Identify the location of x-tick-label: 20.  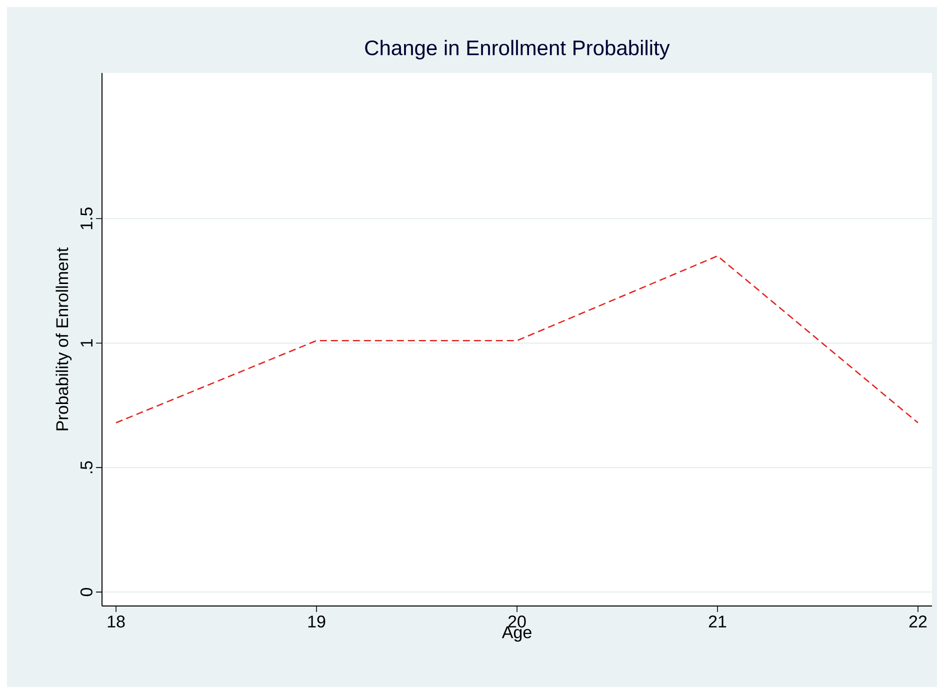
(517, 622).